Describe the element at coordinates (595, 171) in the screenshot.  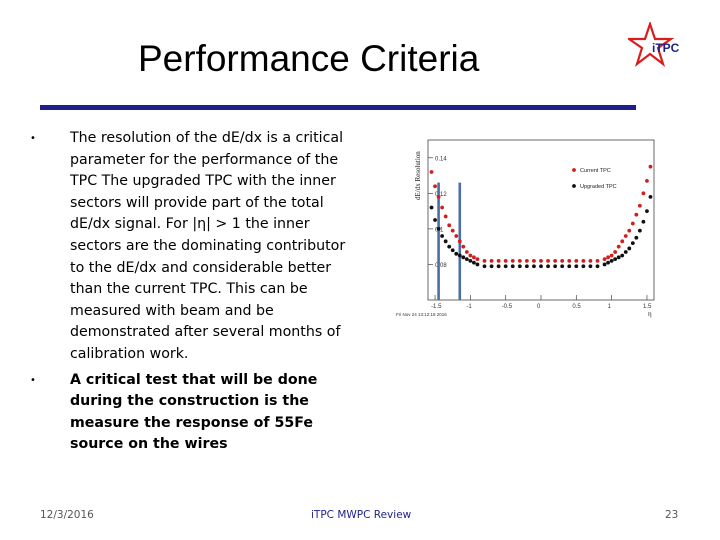
I see `legend-label: Current TPC` at that location.